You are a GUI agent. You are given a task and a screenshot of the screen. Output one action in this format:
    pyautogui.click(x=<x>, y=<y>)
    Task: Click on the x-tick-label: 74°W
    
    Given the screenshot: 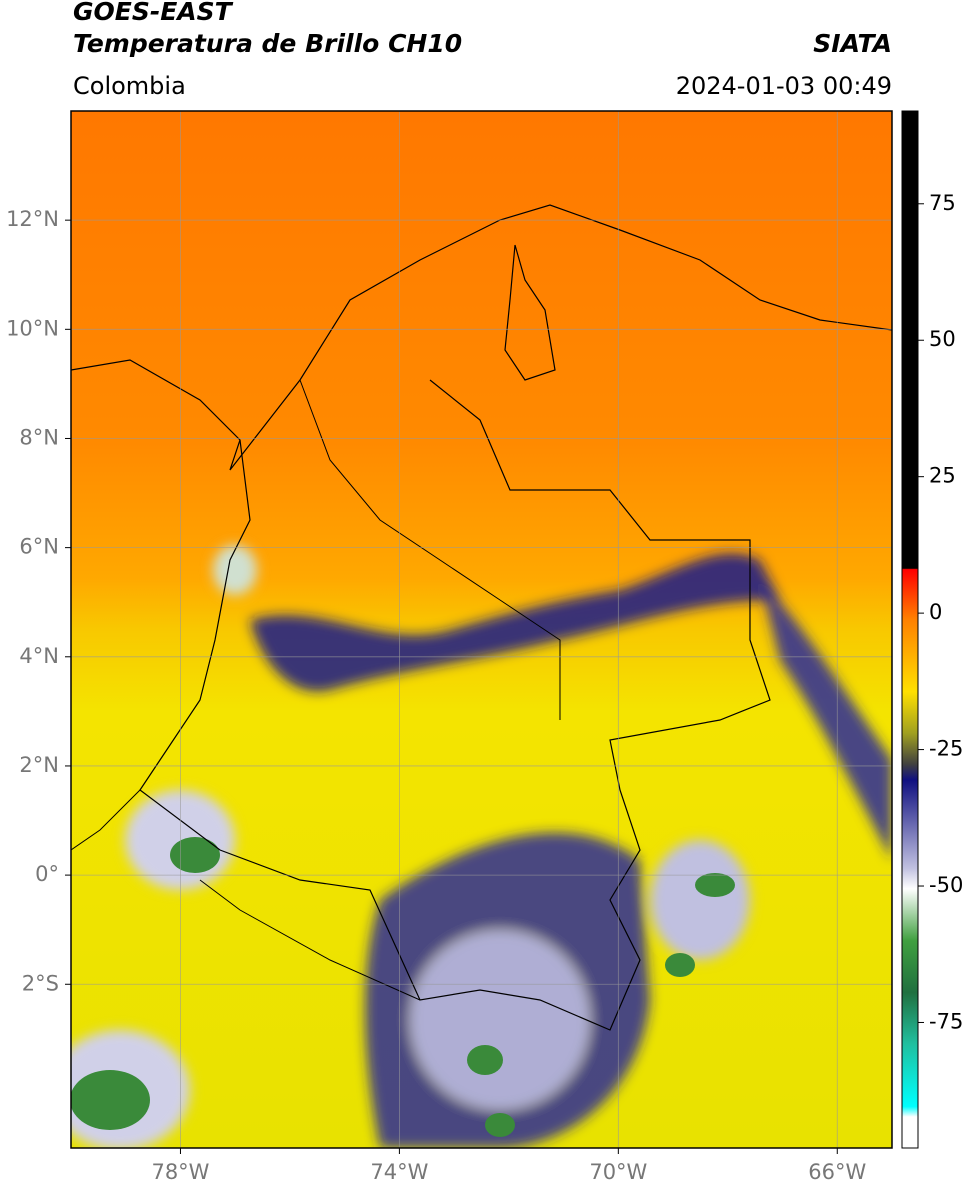 What is the action you would take?
    pyautogui.click(x=399, y=1172)
    